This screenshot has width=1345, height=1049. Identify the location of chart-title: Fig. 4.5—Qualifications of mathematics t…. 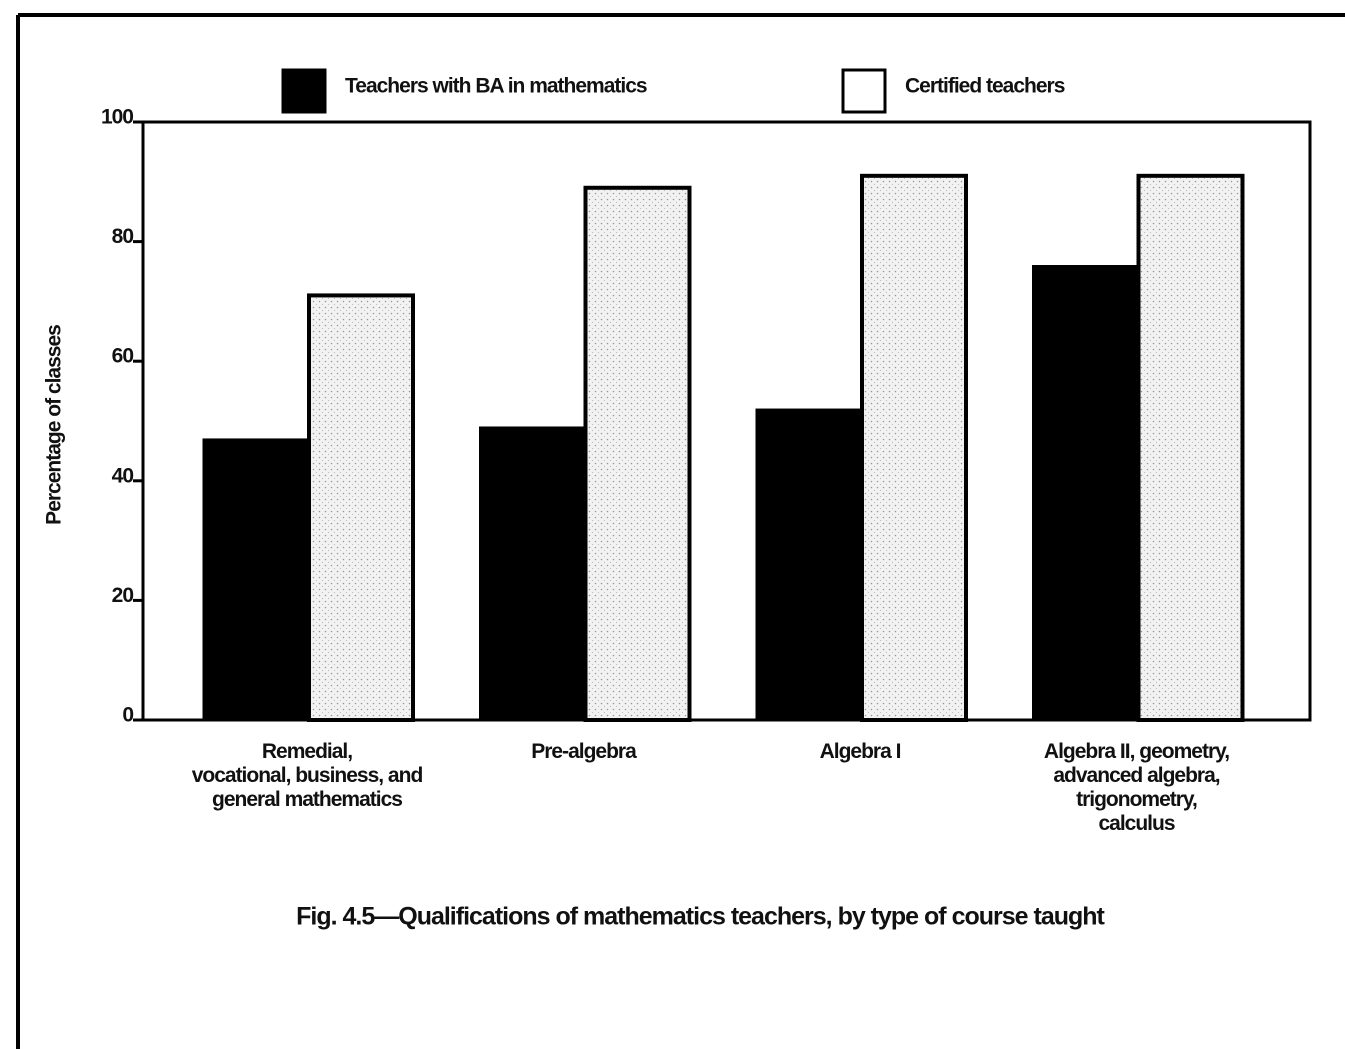
(700, 917).